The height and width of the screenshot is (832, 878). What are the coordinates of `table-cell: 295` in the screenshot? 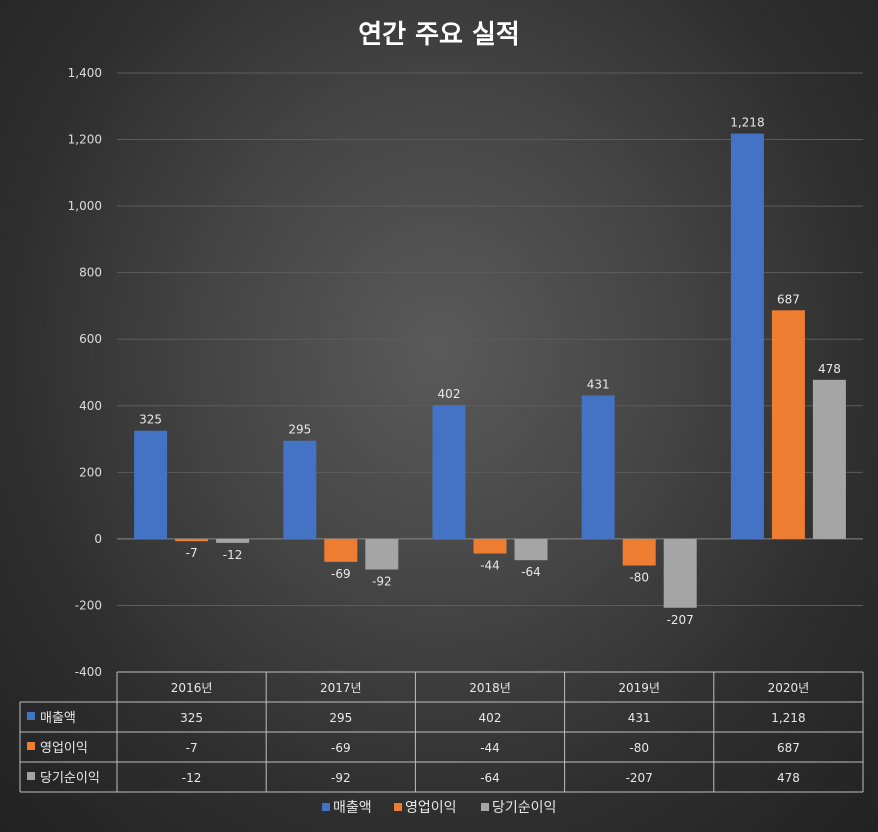 It's located at (340, 718).